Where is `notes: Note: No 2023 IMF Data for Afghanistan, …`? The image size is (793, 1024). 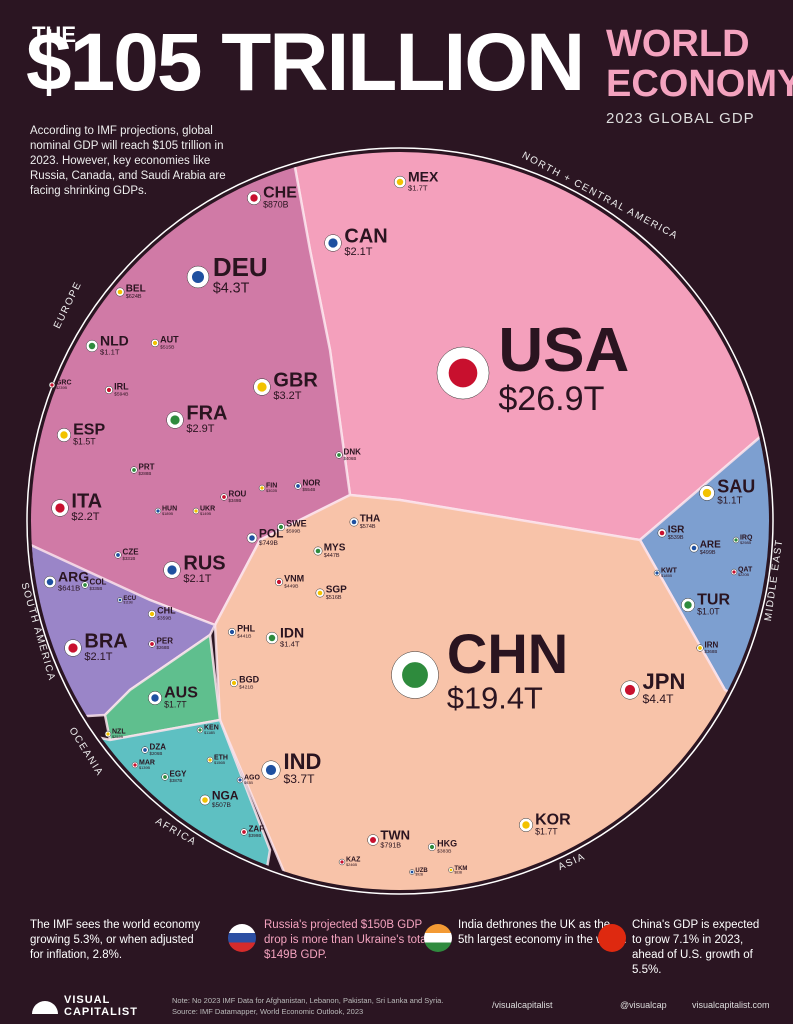 notes: Note: No 2023 IMF Data for Afghanistan, … is located at coordinates (307, 1006).